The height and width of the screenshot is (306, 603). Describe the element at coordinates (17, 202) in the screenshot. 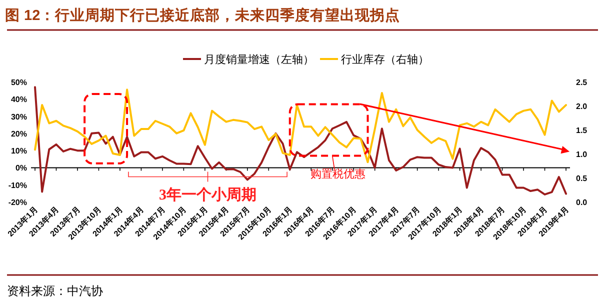

I see `y-tick-label: -20%` at that location.